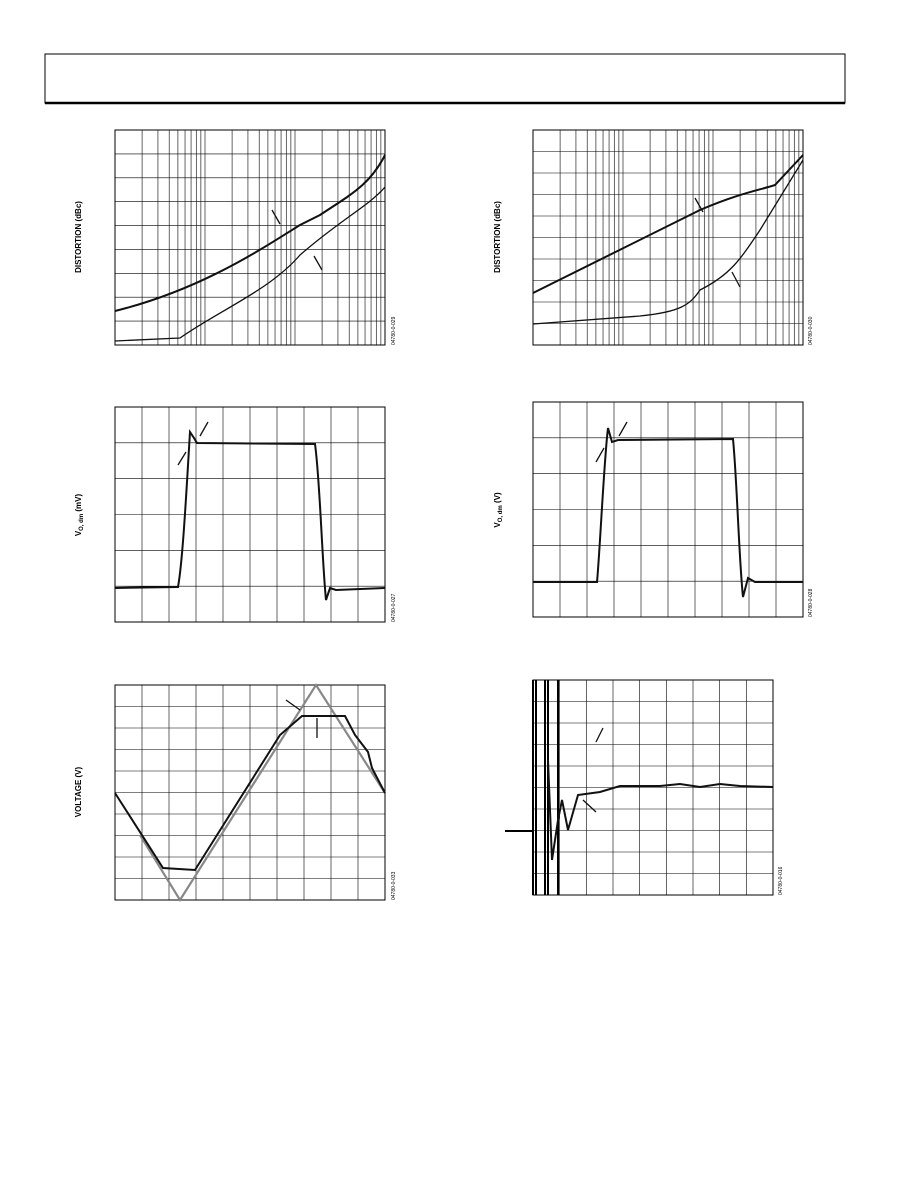 The image size is (918, 1188). I want to click on header-box, so click(445, 78).